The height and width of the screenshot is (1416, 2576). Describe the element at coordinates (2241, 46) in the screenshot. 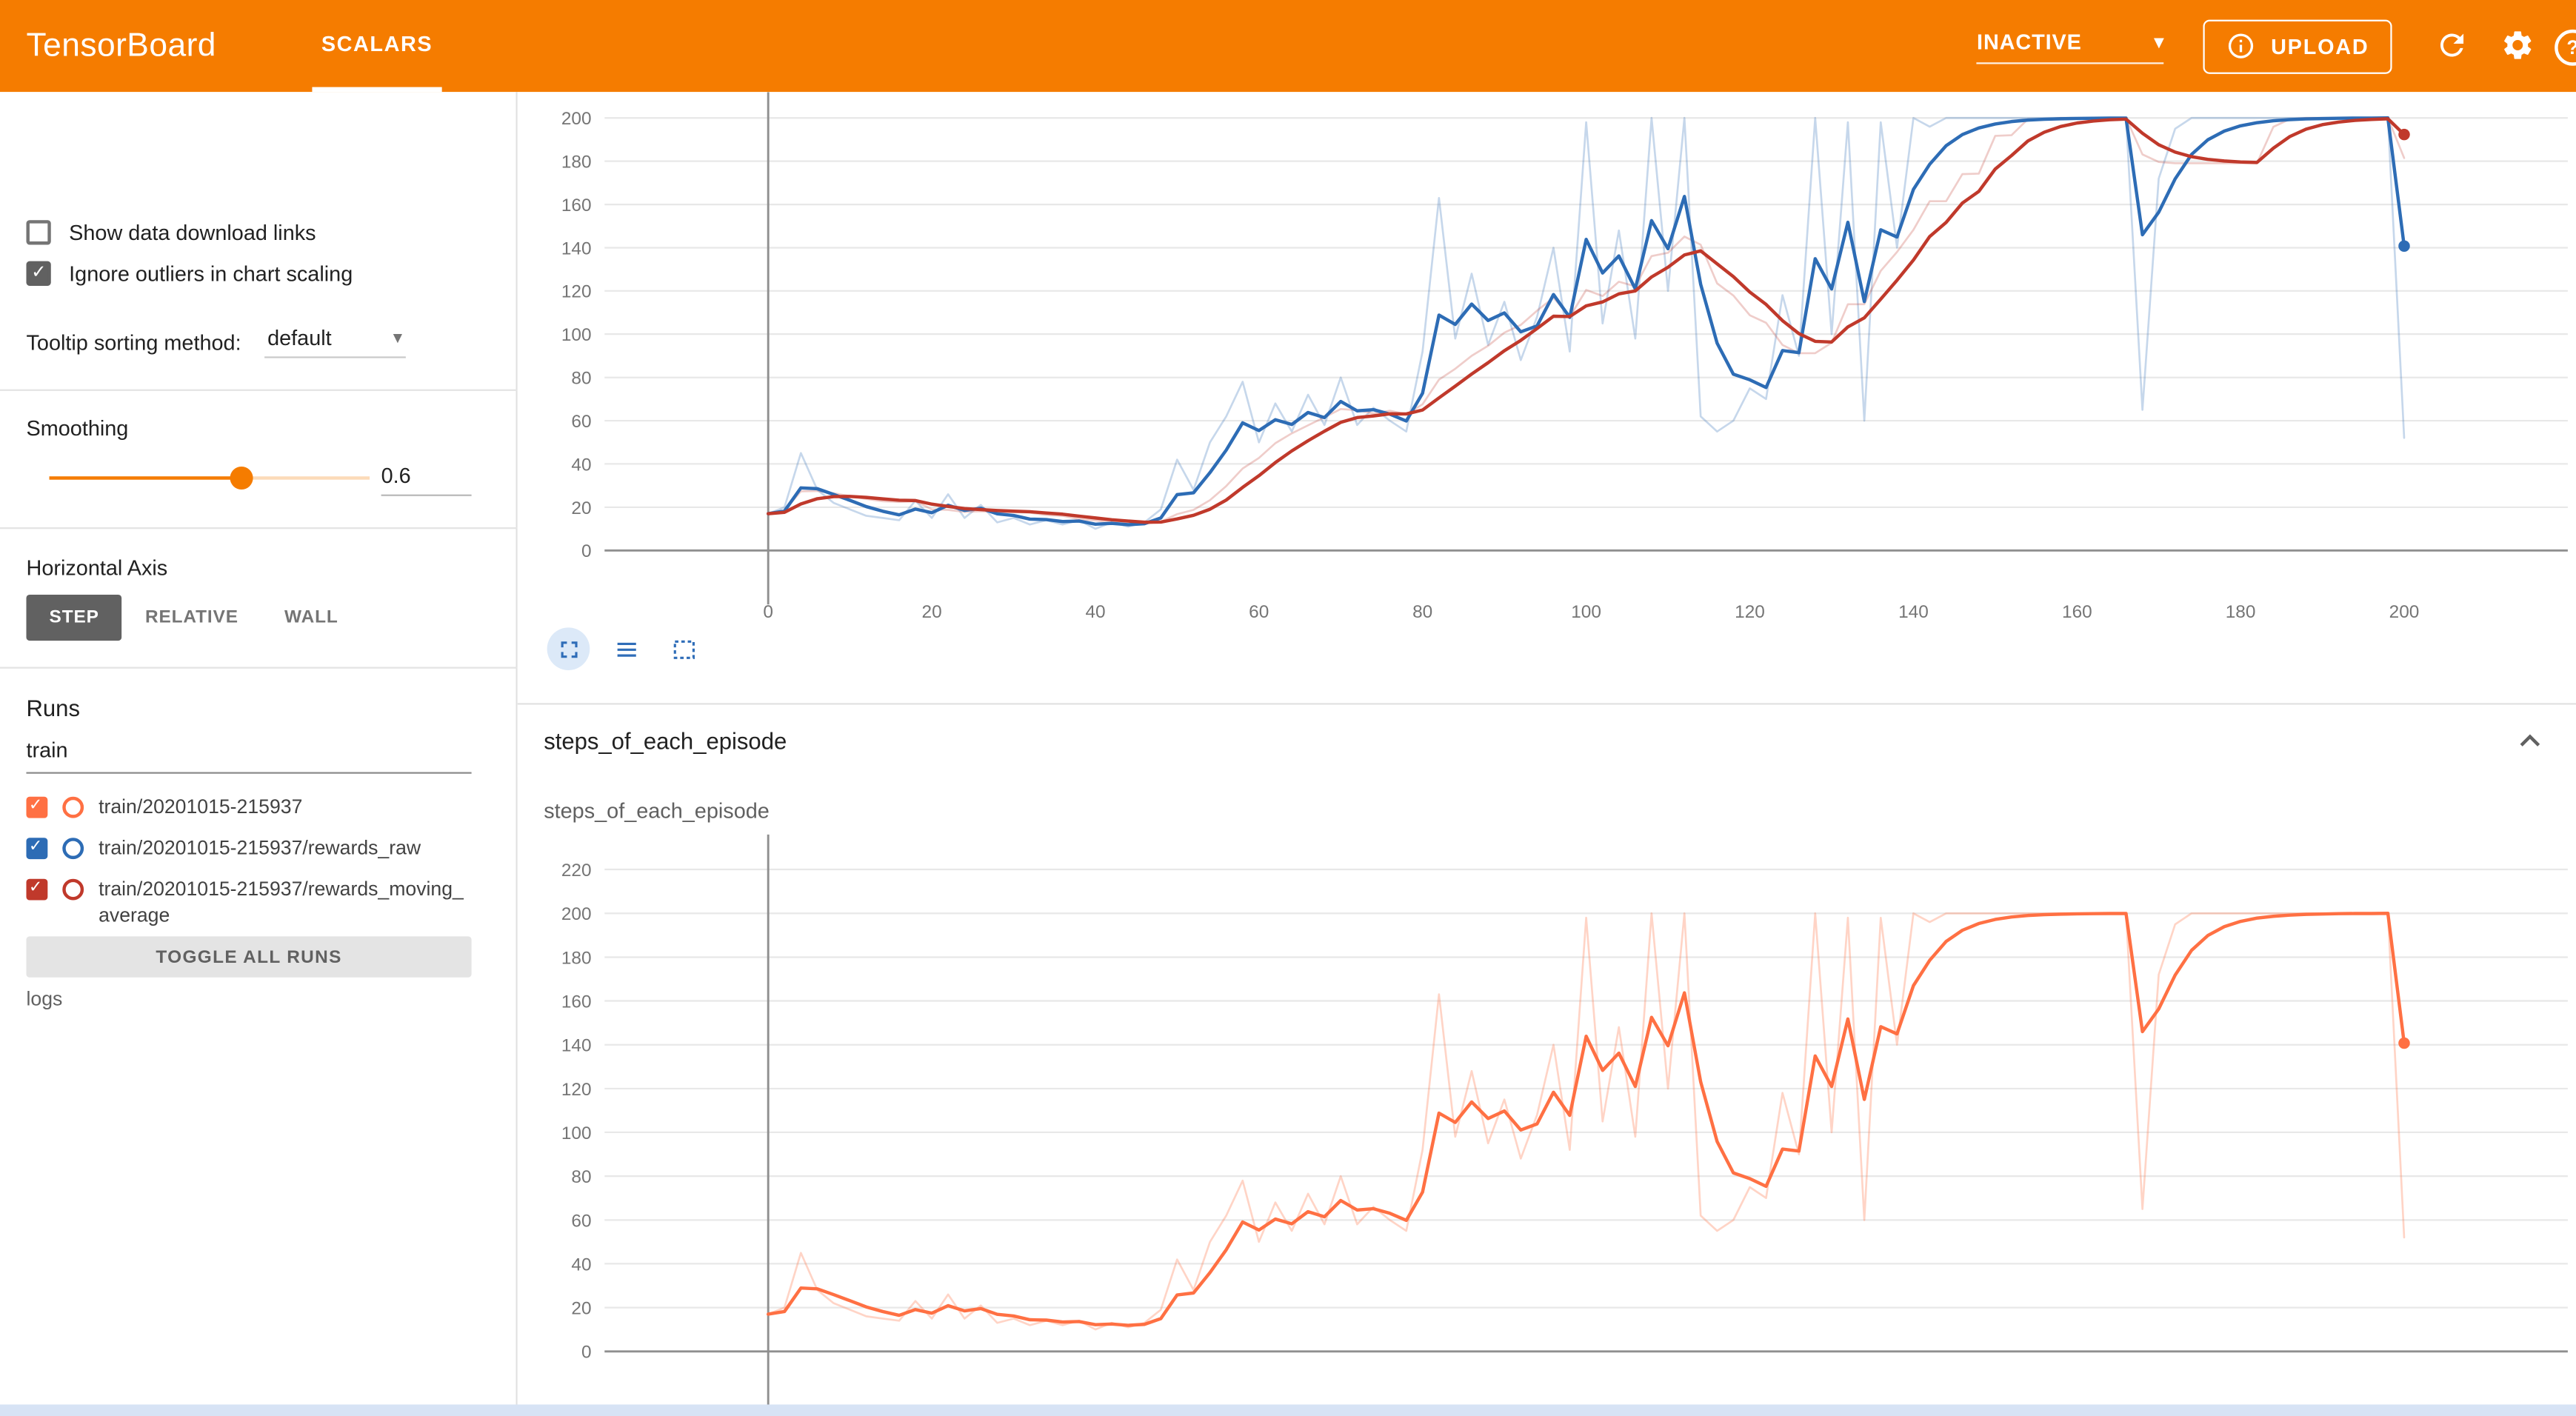

I see `info-icon` at that location.